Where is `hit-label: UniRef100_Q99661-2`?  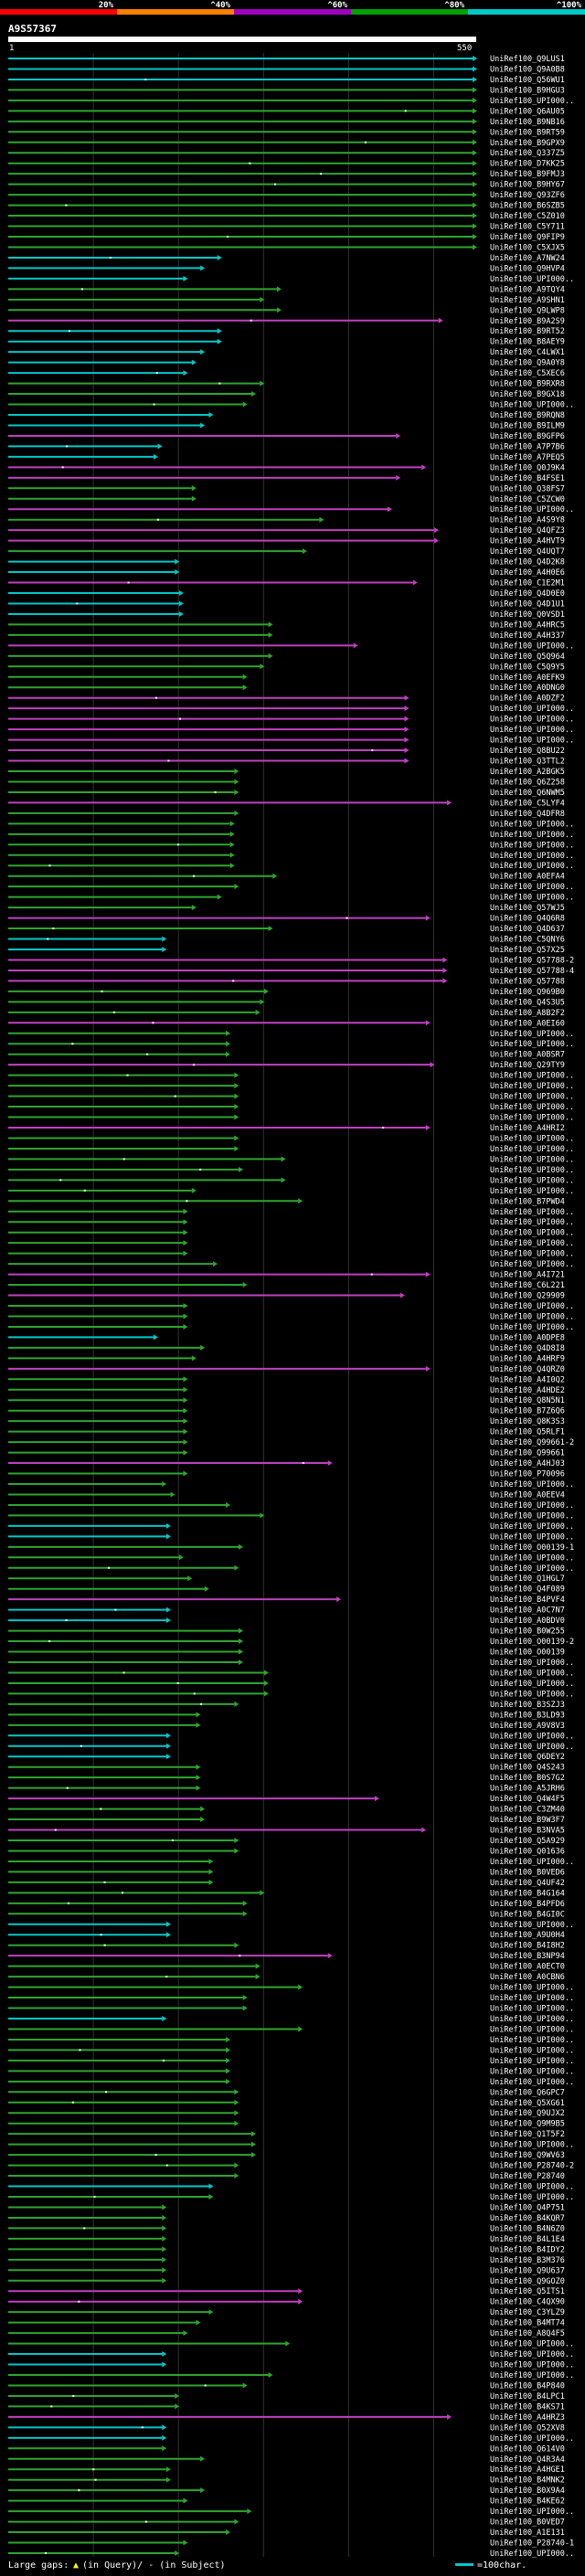 hit-label: UniRef100_Q99661-2 is located at coordinates (532, 1442).